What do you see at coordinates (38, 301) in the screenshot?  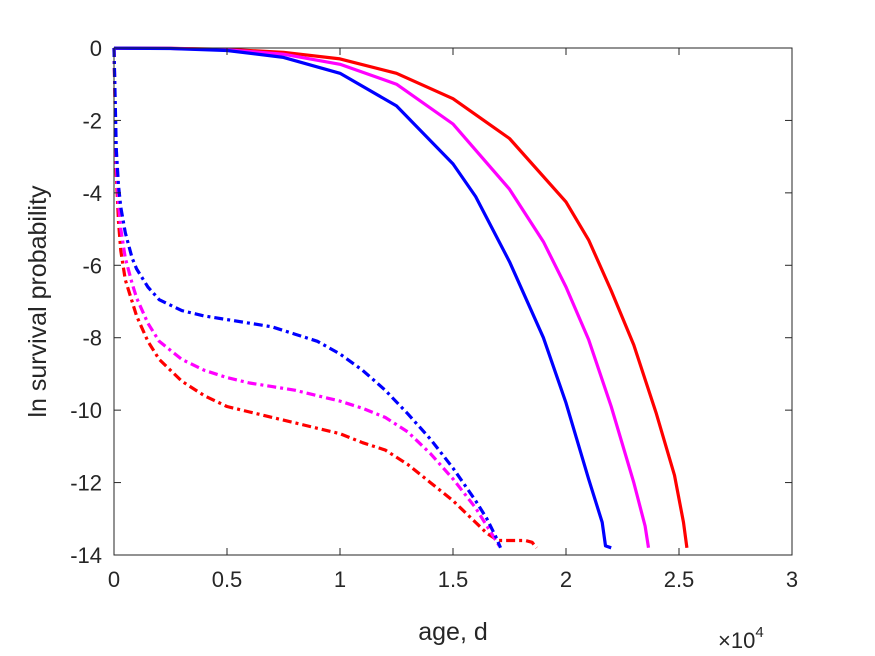 I see `y-axis-label: ln survival probability` at bounding box center [38, 301].